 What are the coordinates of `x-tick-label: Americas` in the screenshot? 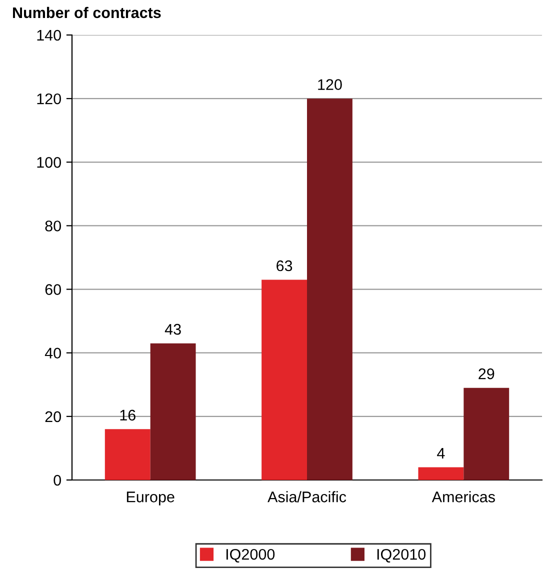 It's located at (463, 496).